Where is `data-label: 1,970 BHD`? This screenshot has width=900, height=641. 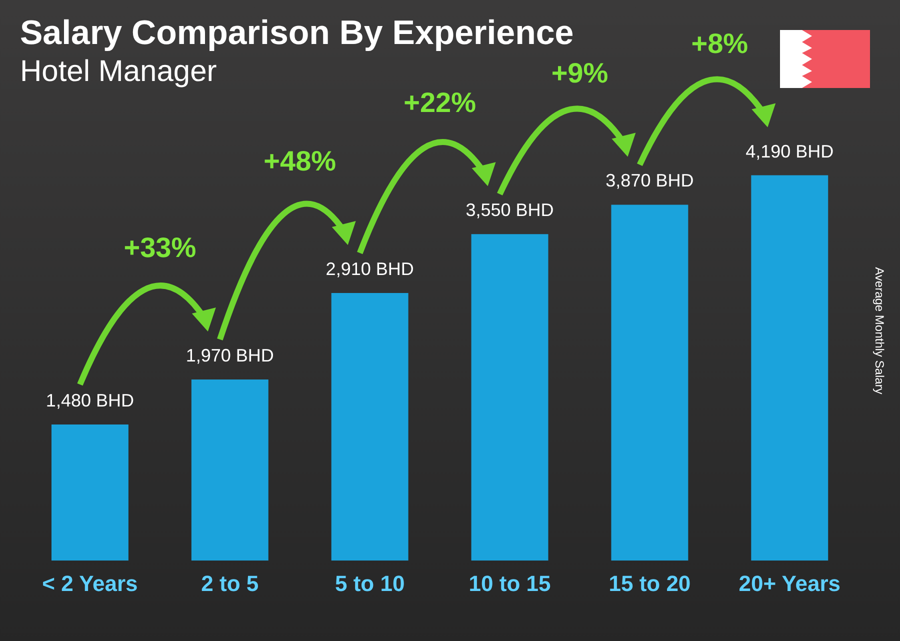
data-label: 1,970 BHD is located at coordinates (230, 355).